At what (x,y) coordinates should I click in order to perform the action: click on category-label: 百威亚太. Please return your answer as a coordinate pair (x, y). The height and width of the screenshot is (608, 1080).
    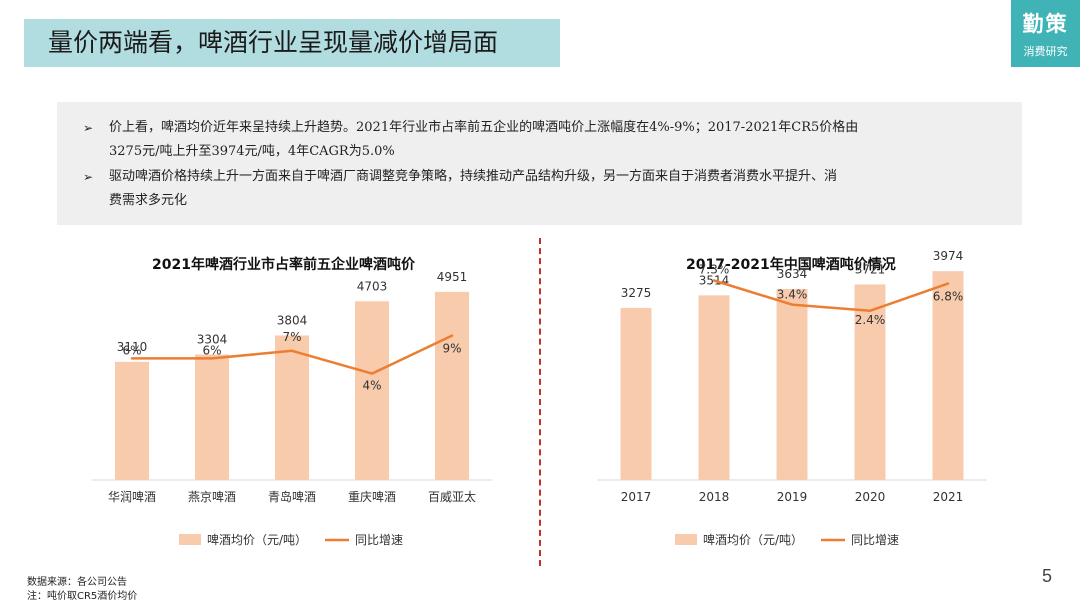
    Looking at the image, I should click on (452, 496).